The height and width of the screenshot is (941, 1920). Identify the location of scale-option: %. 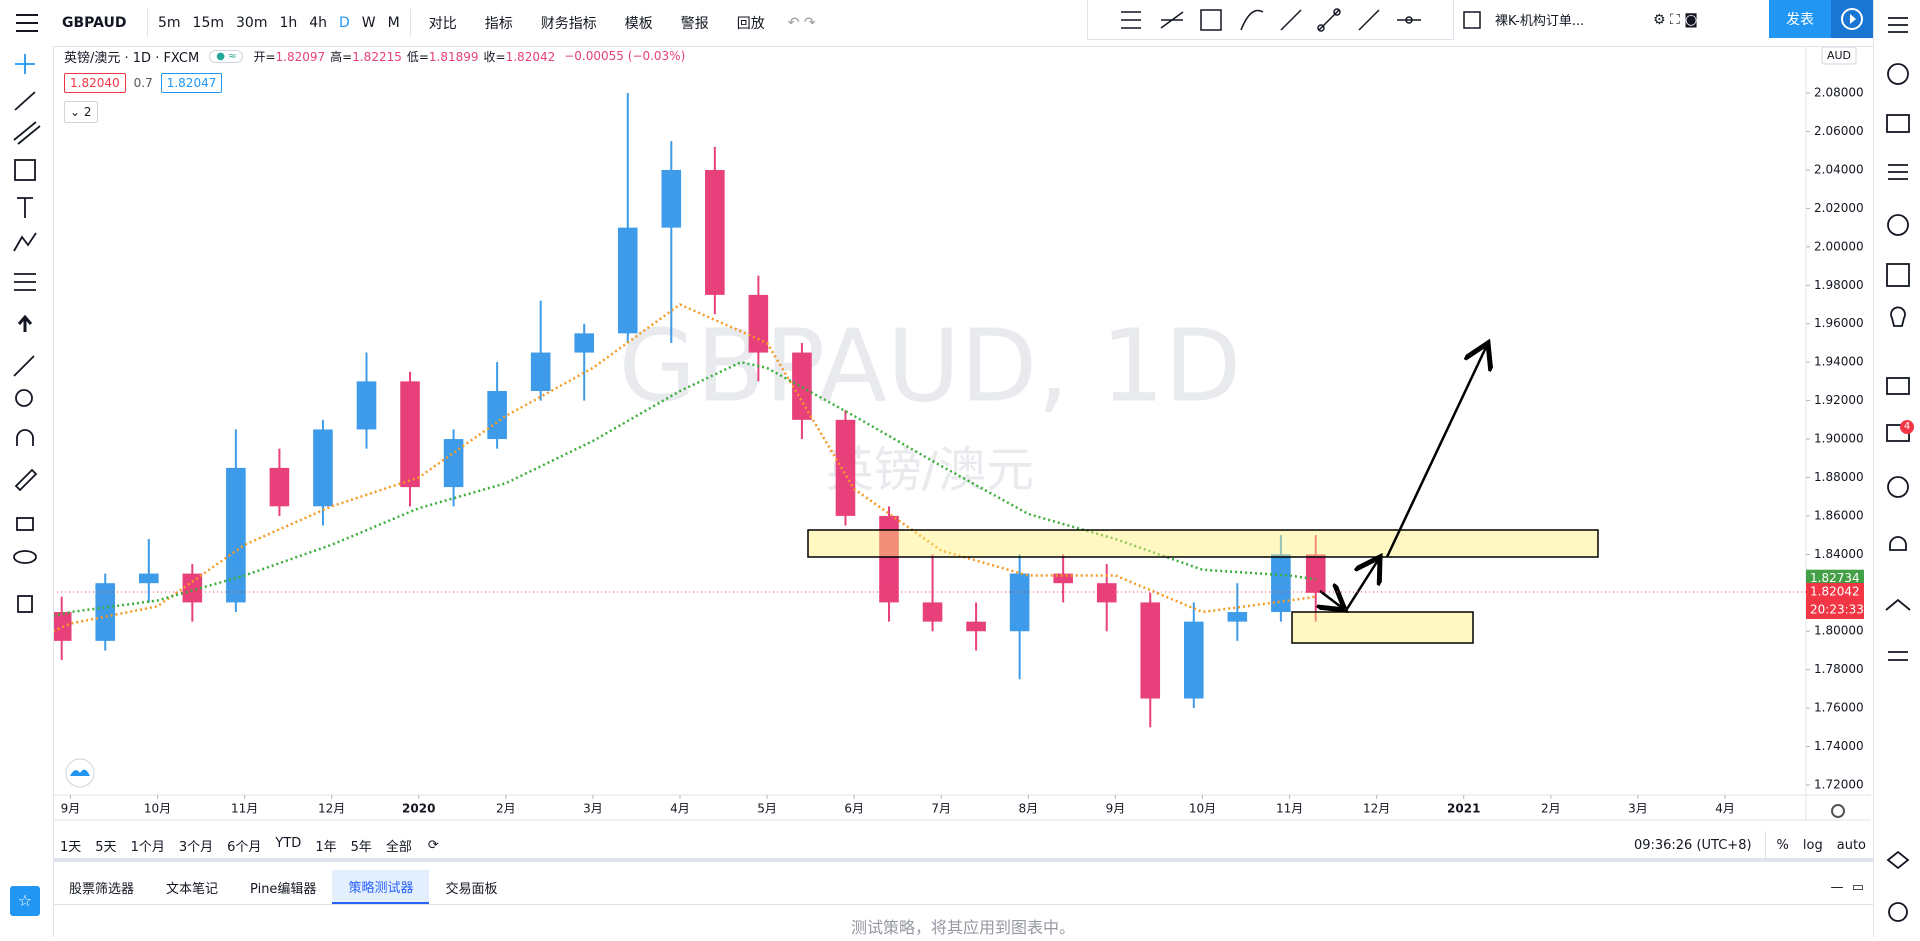
(1782, 845).